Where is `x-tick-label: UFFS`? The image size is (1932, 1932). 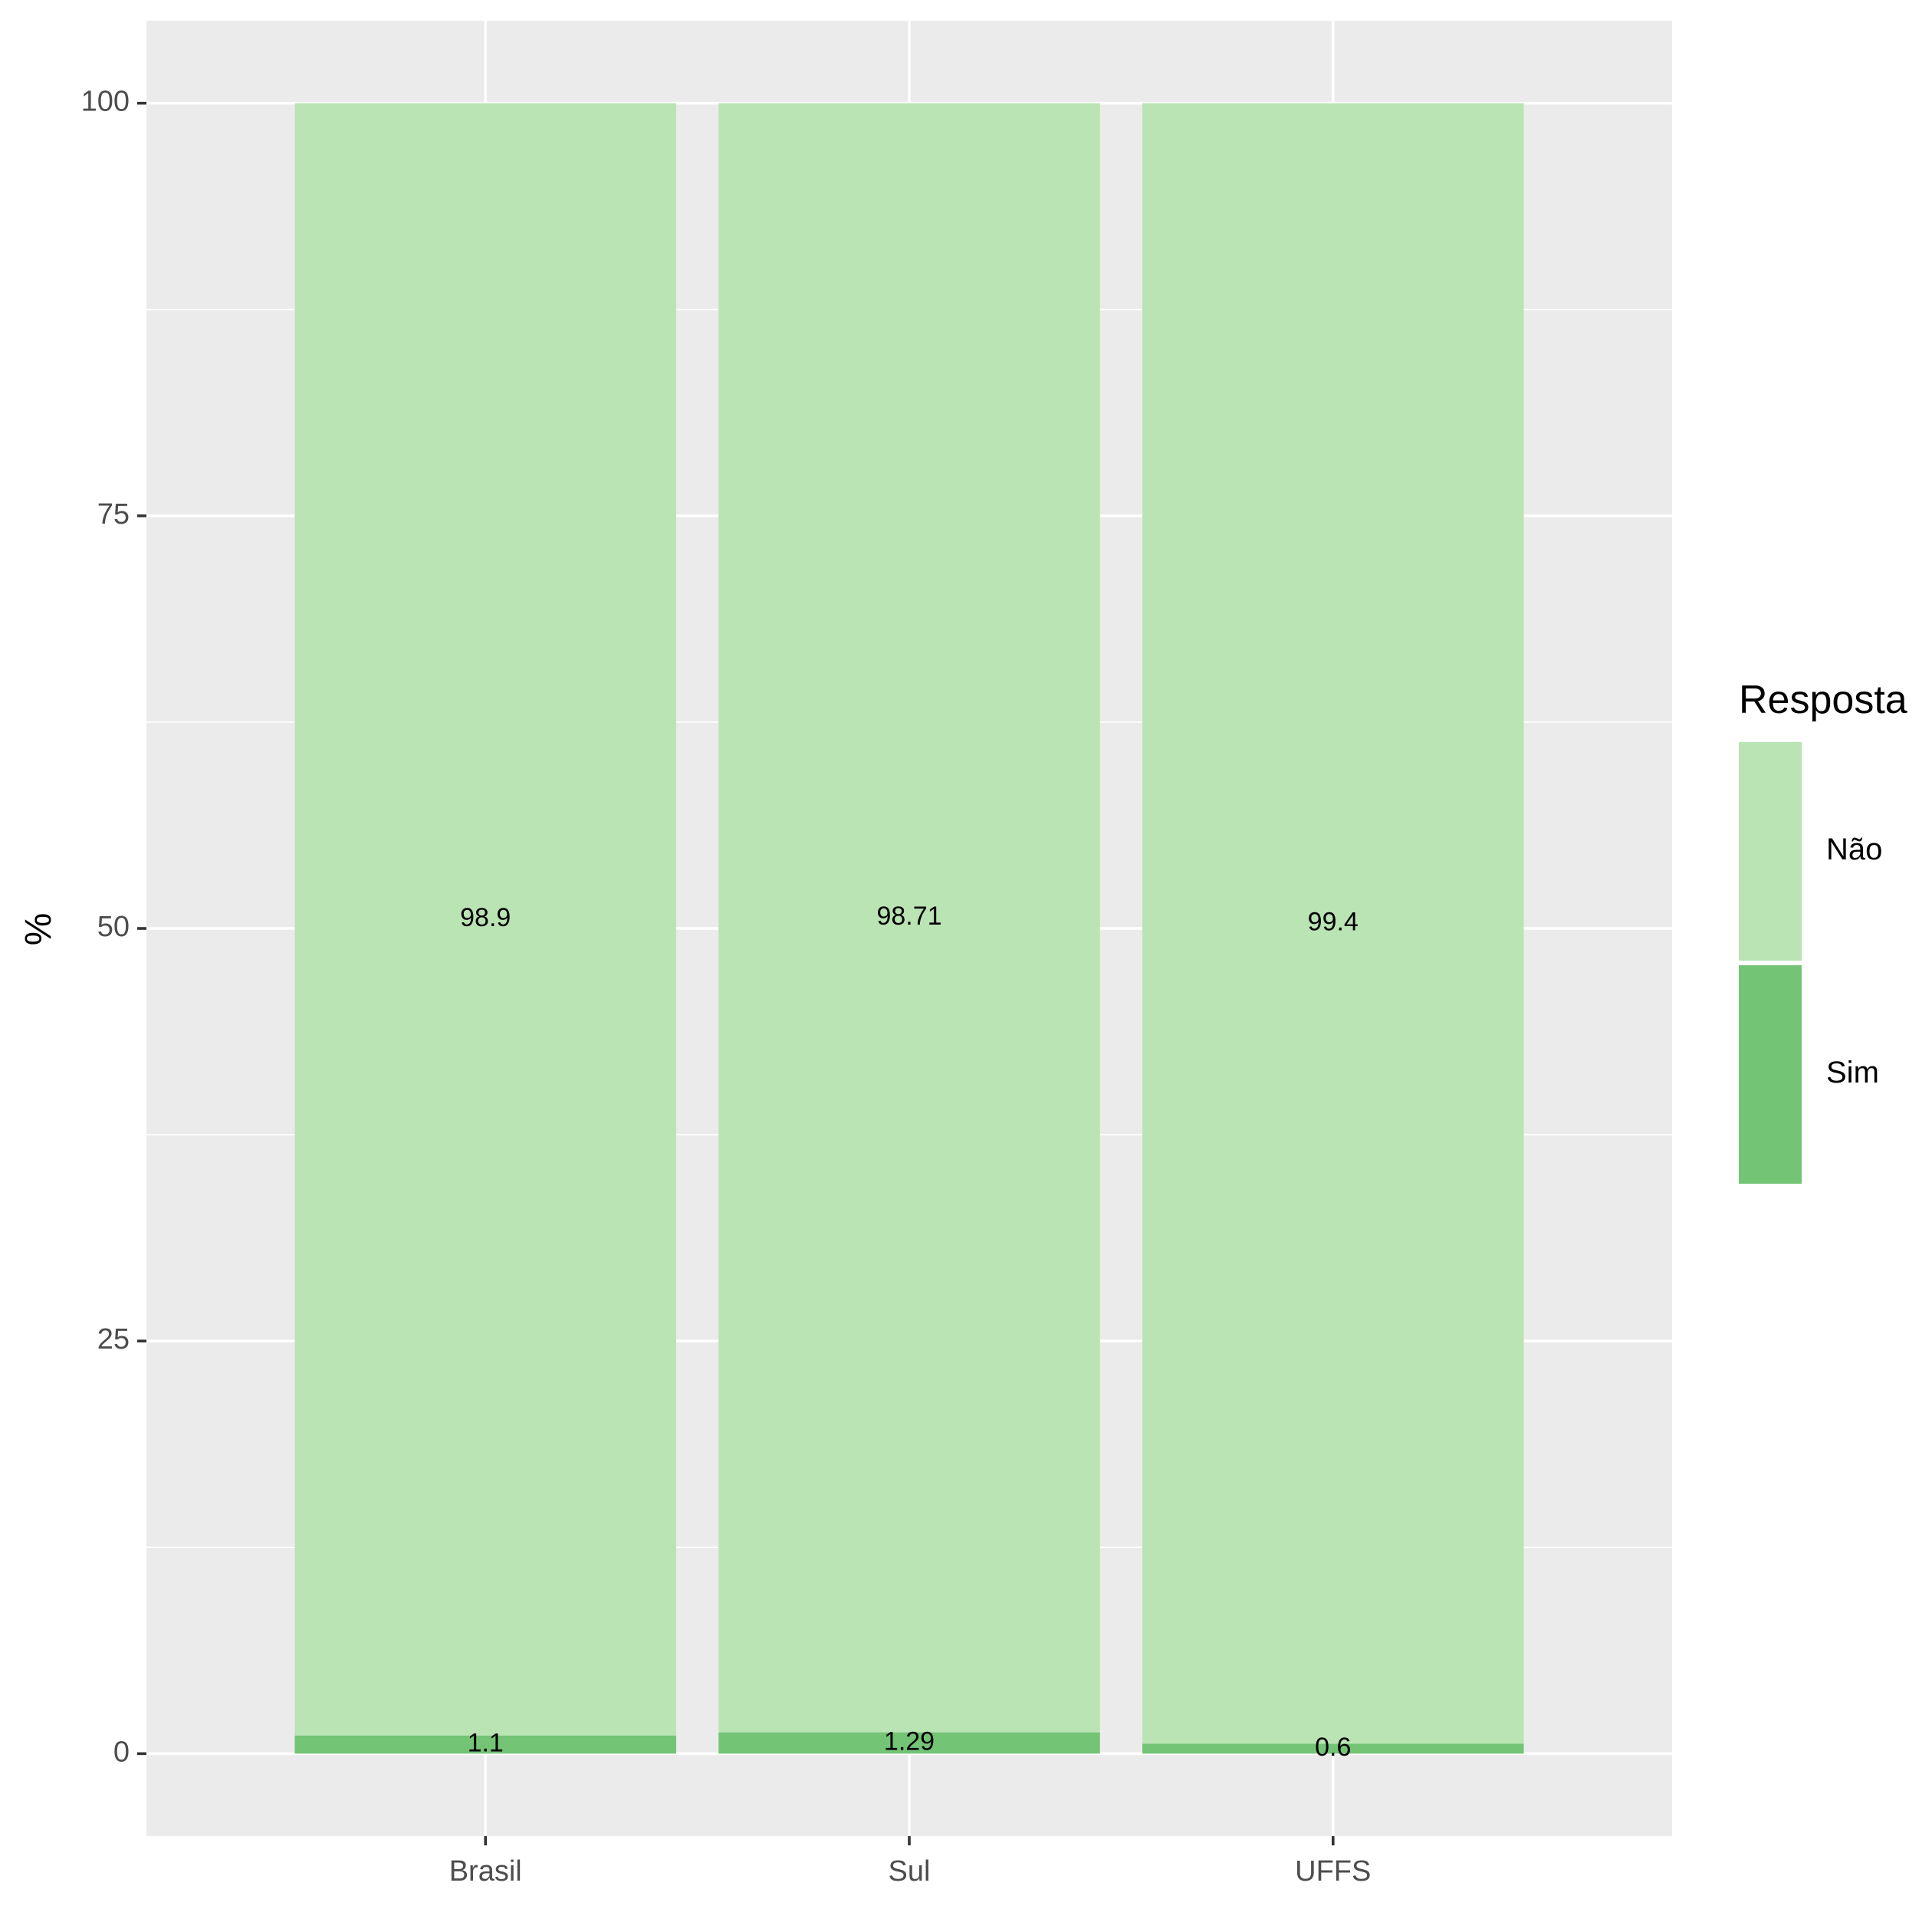 x-tick-label: UFFS is located at coordinates (1333, 1871).